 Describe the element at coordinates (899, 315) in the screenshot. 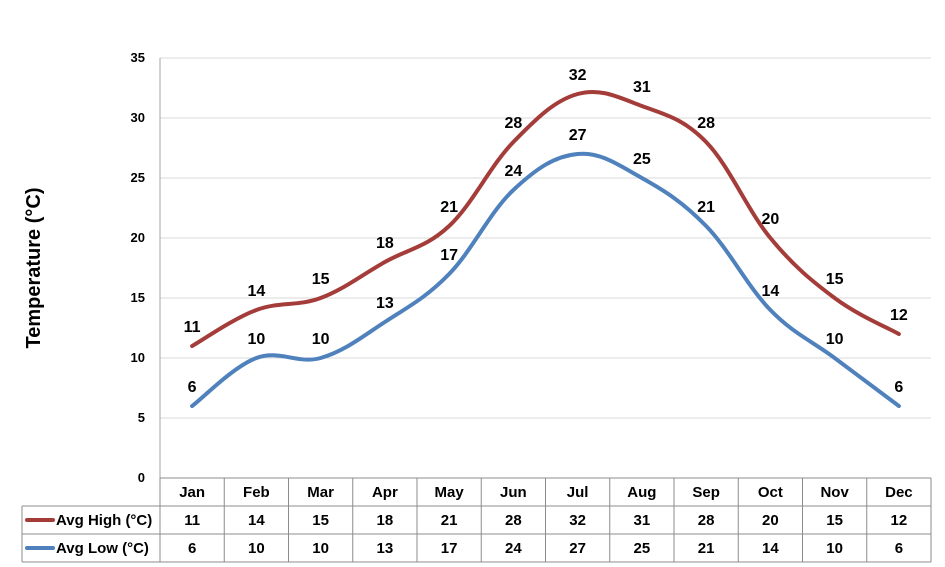

I see `data-label: 12` at that location.